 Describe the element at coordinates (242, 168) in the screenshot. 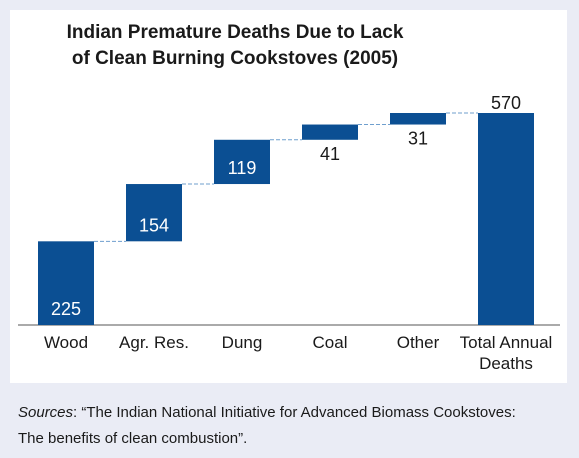

I see `value-label: 119` at that location.